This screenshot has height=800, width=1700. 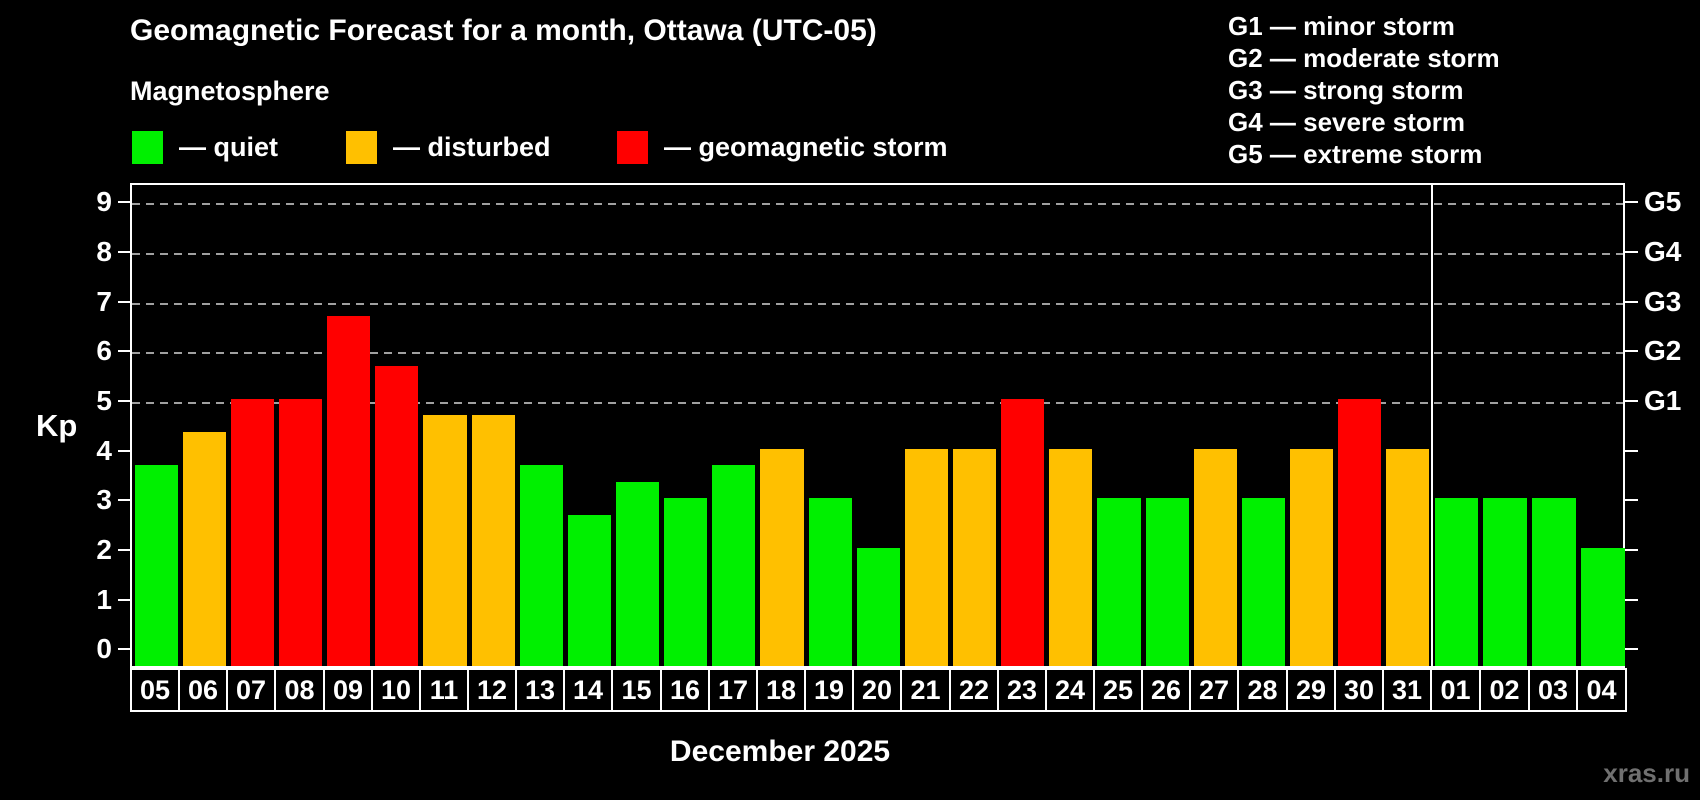 What do you see at coordinates (877, 690) in the screenshot?
I see `day-label-dec-20: 20` at bounding box center [877, 690].